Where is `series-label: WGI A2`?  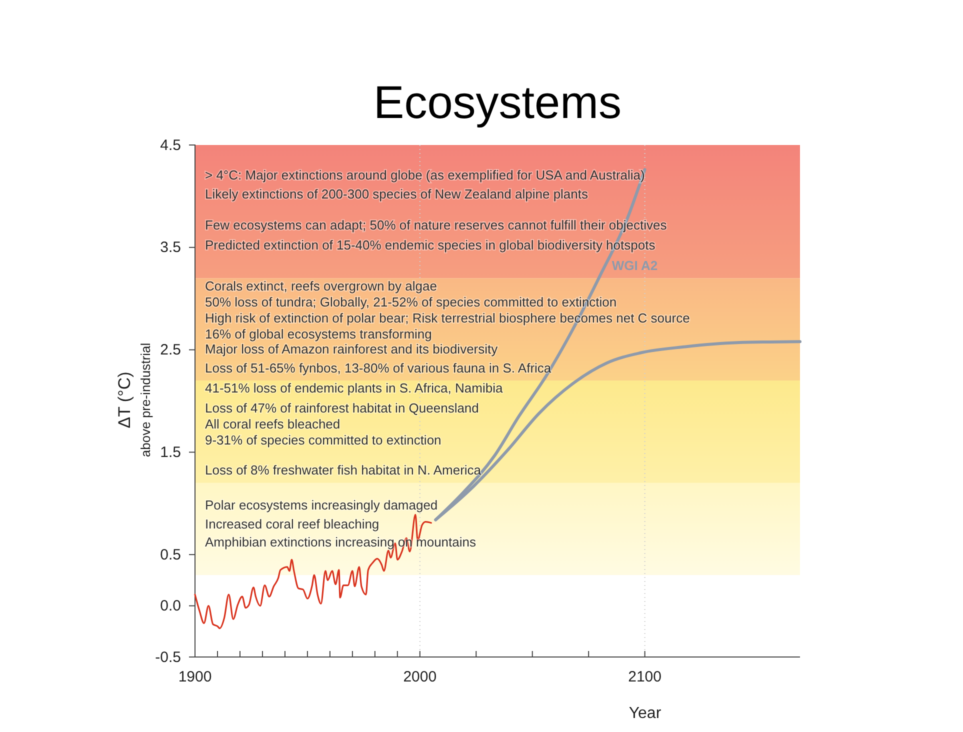
series-label: WGI A2 is located at coordinates (635, 266).